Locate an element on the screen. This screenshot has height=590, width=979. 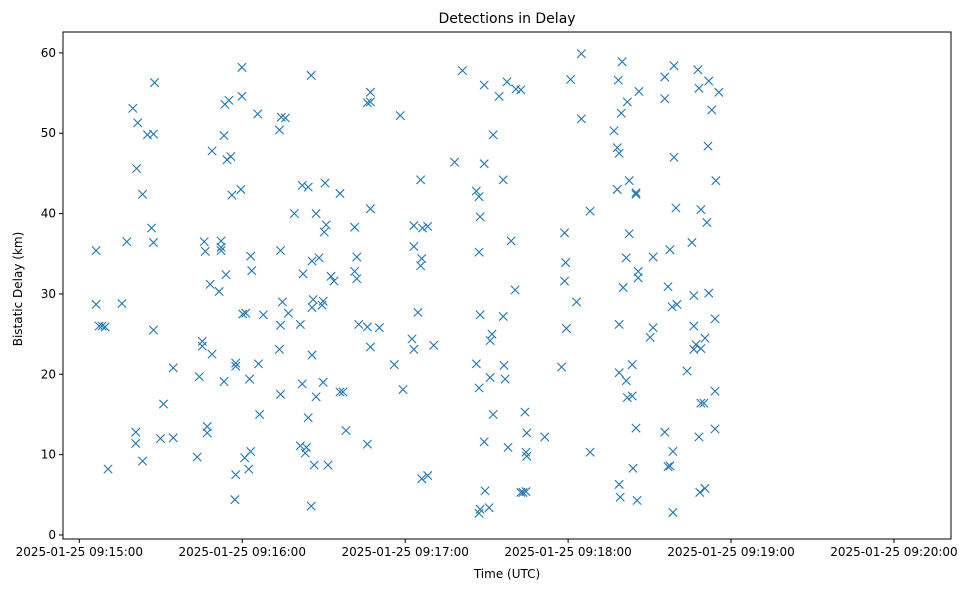
x-tick-label: 2025-01-25 09:18:00 is located at coordinates (567, 552).